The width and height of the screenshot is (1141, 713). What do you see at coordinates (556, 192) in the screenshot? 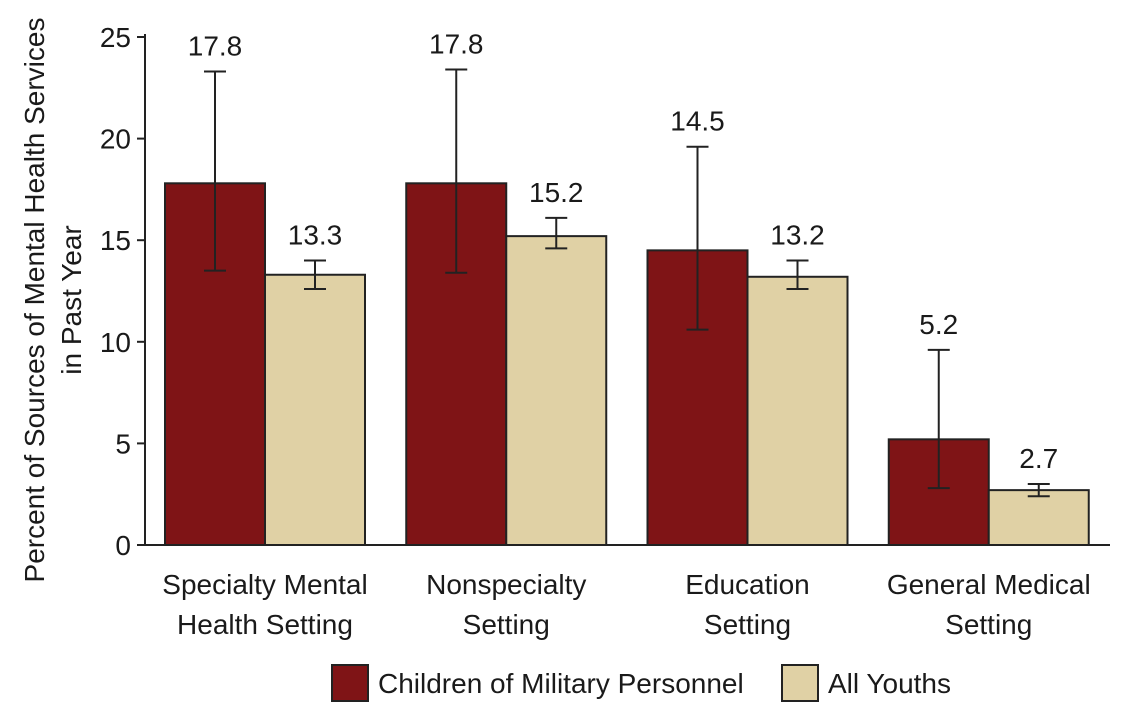
I see `data-label: 15.2` at bounding box center [556, 192].